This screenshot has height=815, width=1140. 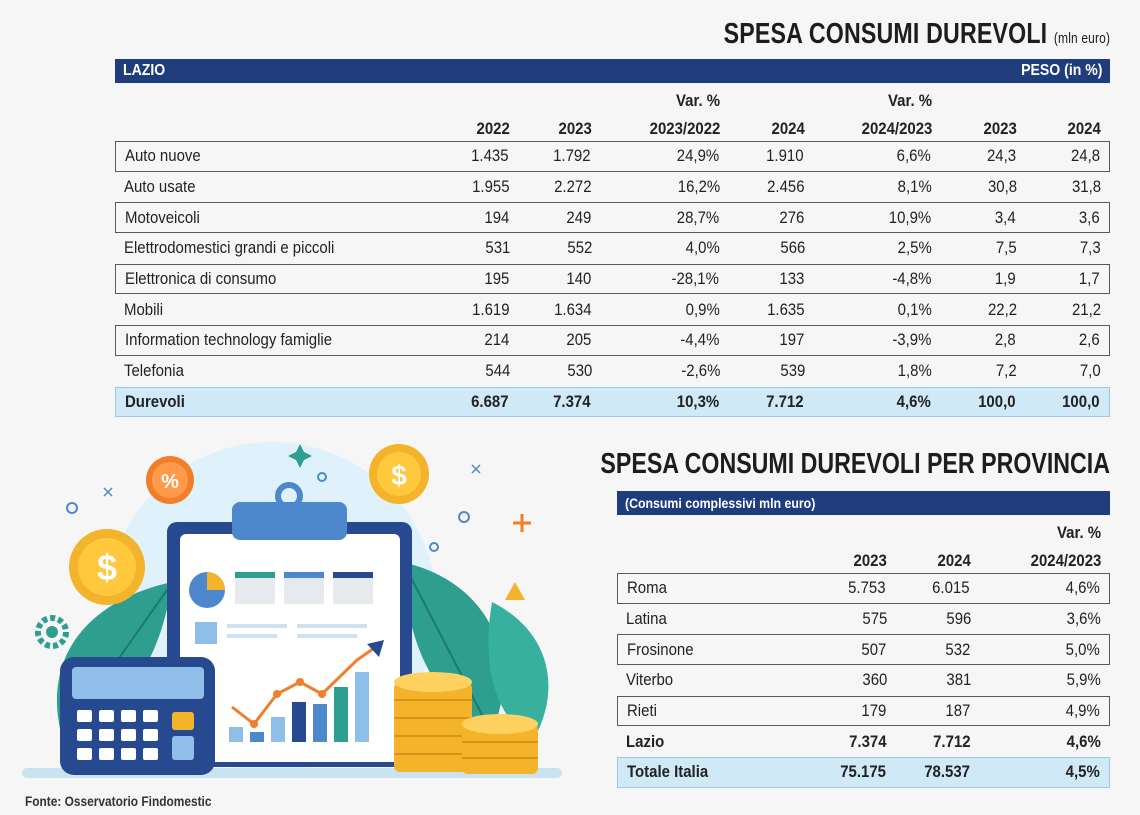 I want to click on province-banner-text: (Consumi complessivi mln euro), so click(x=720, y=503).